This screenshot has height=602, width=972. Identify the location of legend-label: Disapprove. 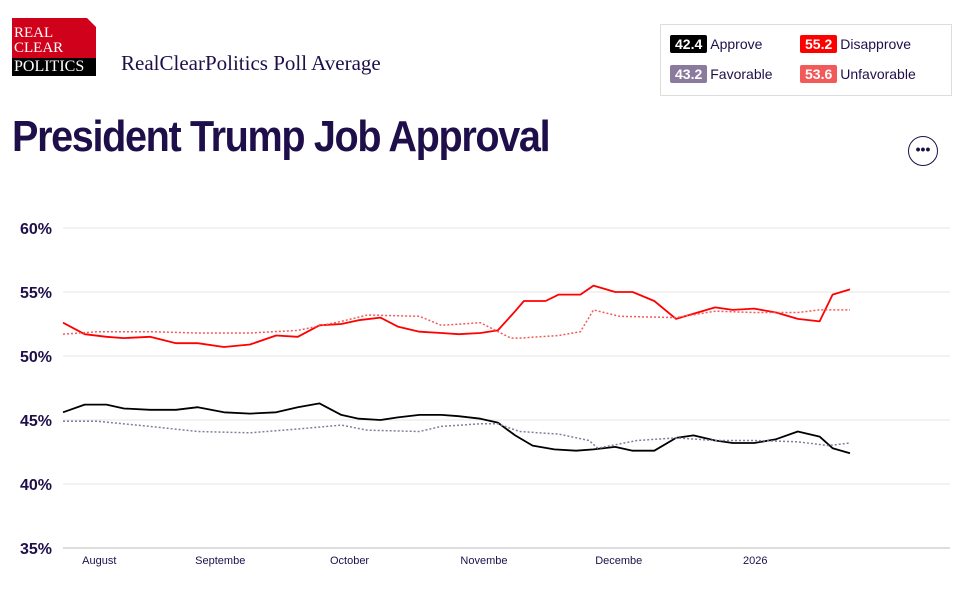
(876, 44).